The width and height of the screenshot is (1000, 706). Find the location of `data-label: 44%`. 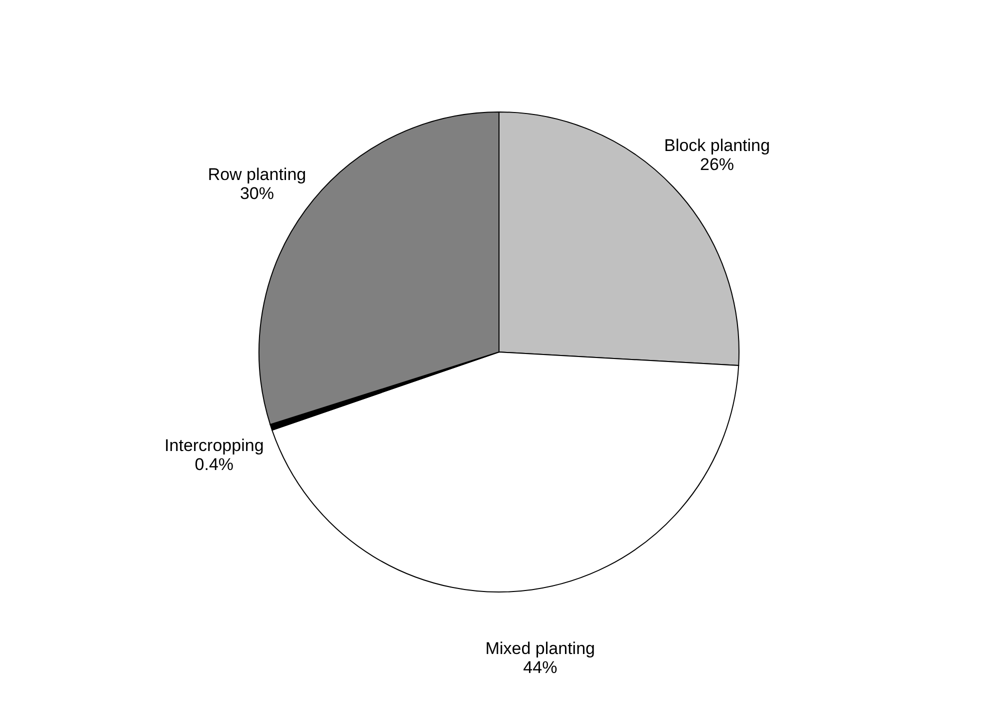

data-label: 44% is located at coordinates (540, 668).